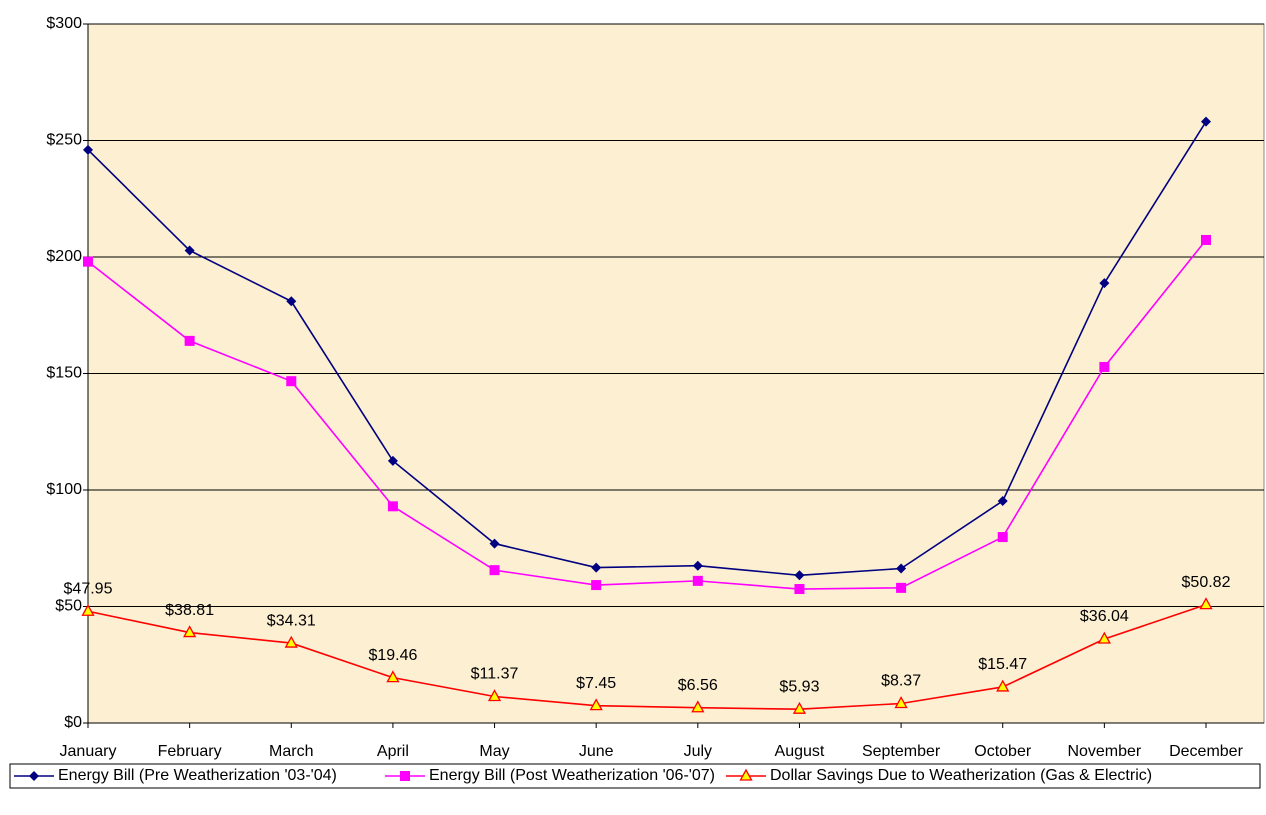 The image size is (1266, 815). What do you see at coordinates (189, 610) in the screenshot?
I see `data-label: $38.81` at bounding box center [189, 610].